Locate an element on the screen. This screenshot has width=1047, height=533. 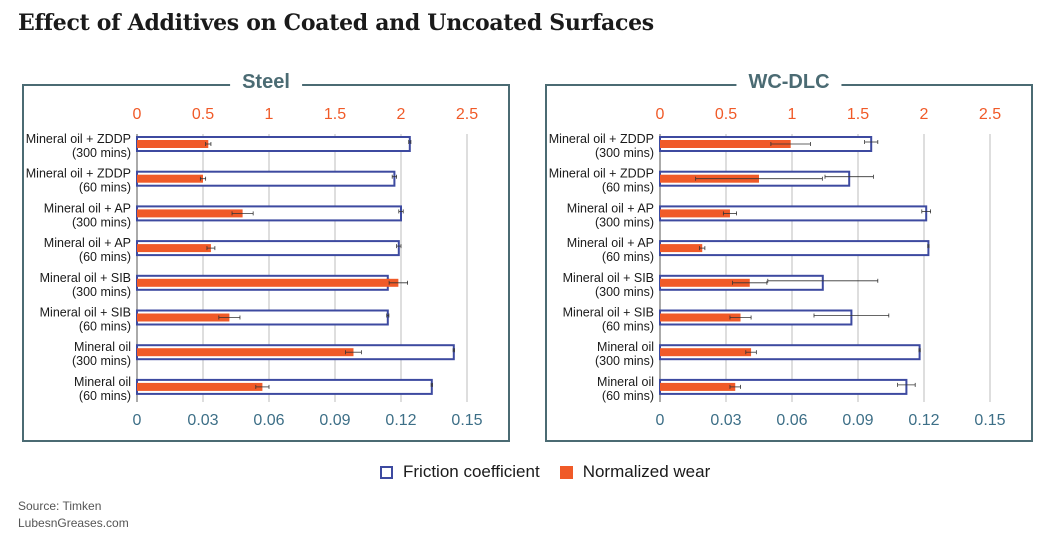
steel-panel-title: Steel is located at coordinates (266, 82).